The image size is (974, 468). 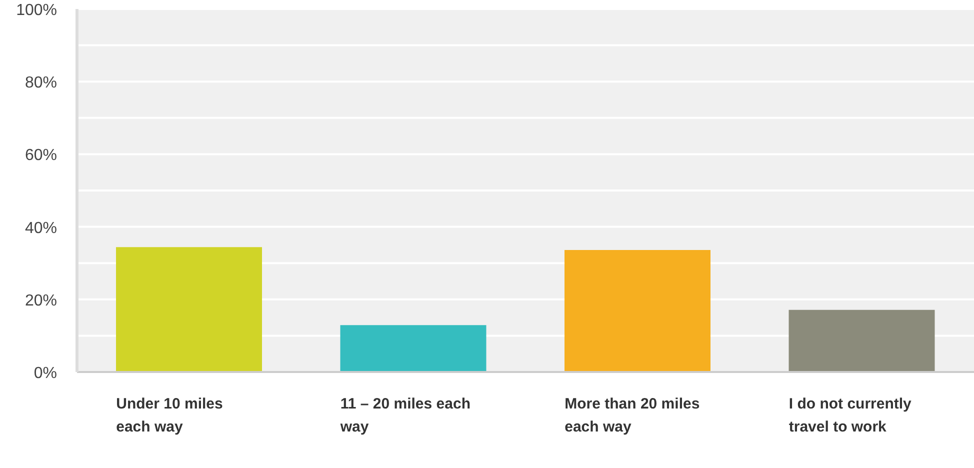 What do you see at coordinates (850, 416) in the screenshot?
I see `x-tick-label: I do not currently travel to work` at bounding box center [850, 416].